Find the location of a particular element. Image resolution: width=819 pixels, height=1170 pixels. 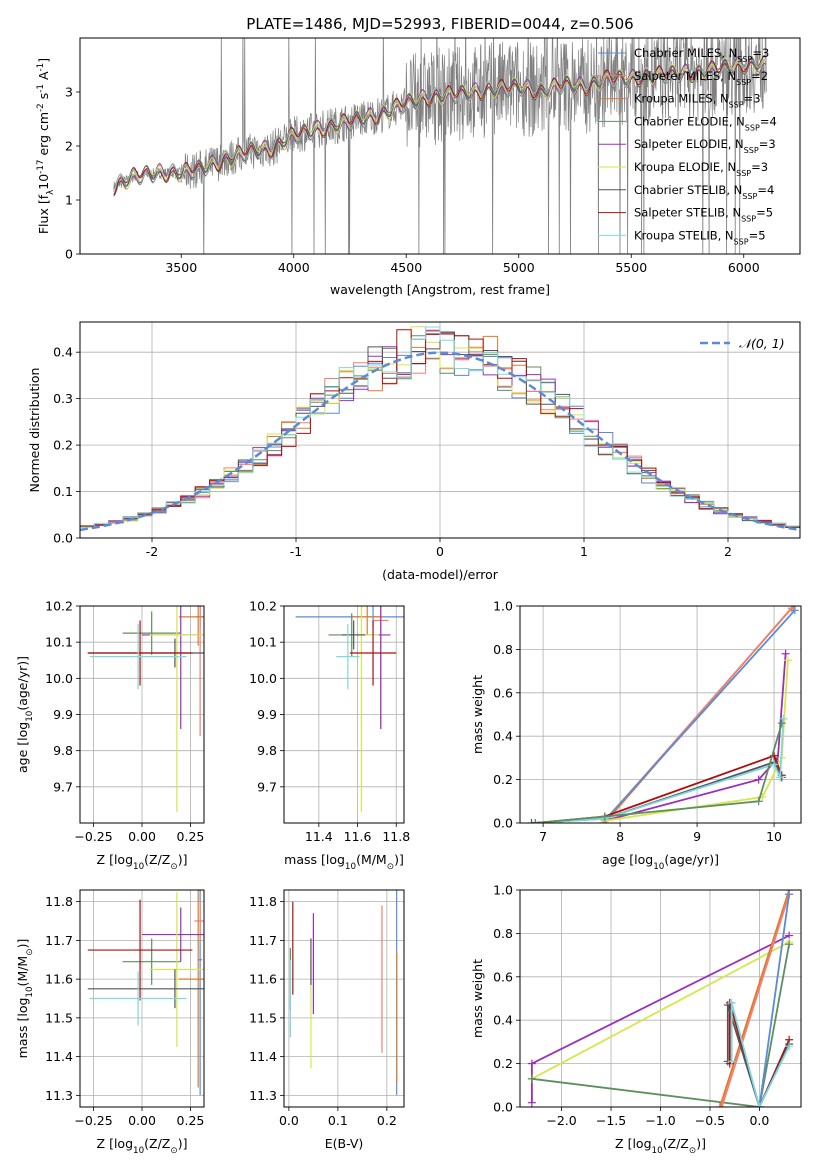

legend-entry: Chabrier MILES, NSSP=3 is located at coordinates (701, 55).